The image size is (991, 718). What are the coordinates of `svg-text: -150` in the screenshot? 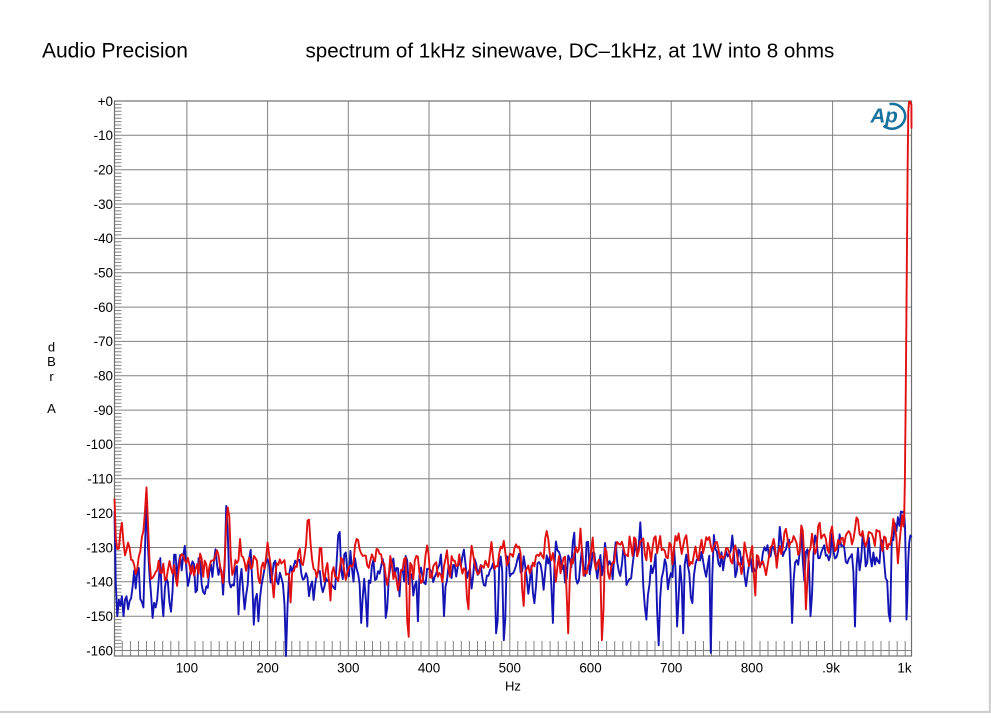 It's located at (99, 616).